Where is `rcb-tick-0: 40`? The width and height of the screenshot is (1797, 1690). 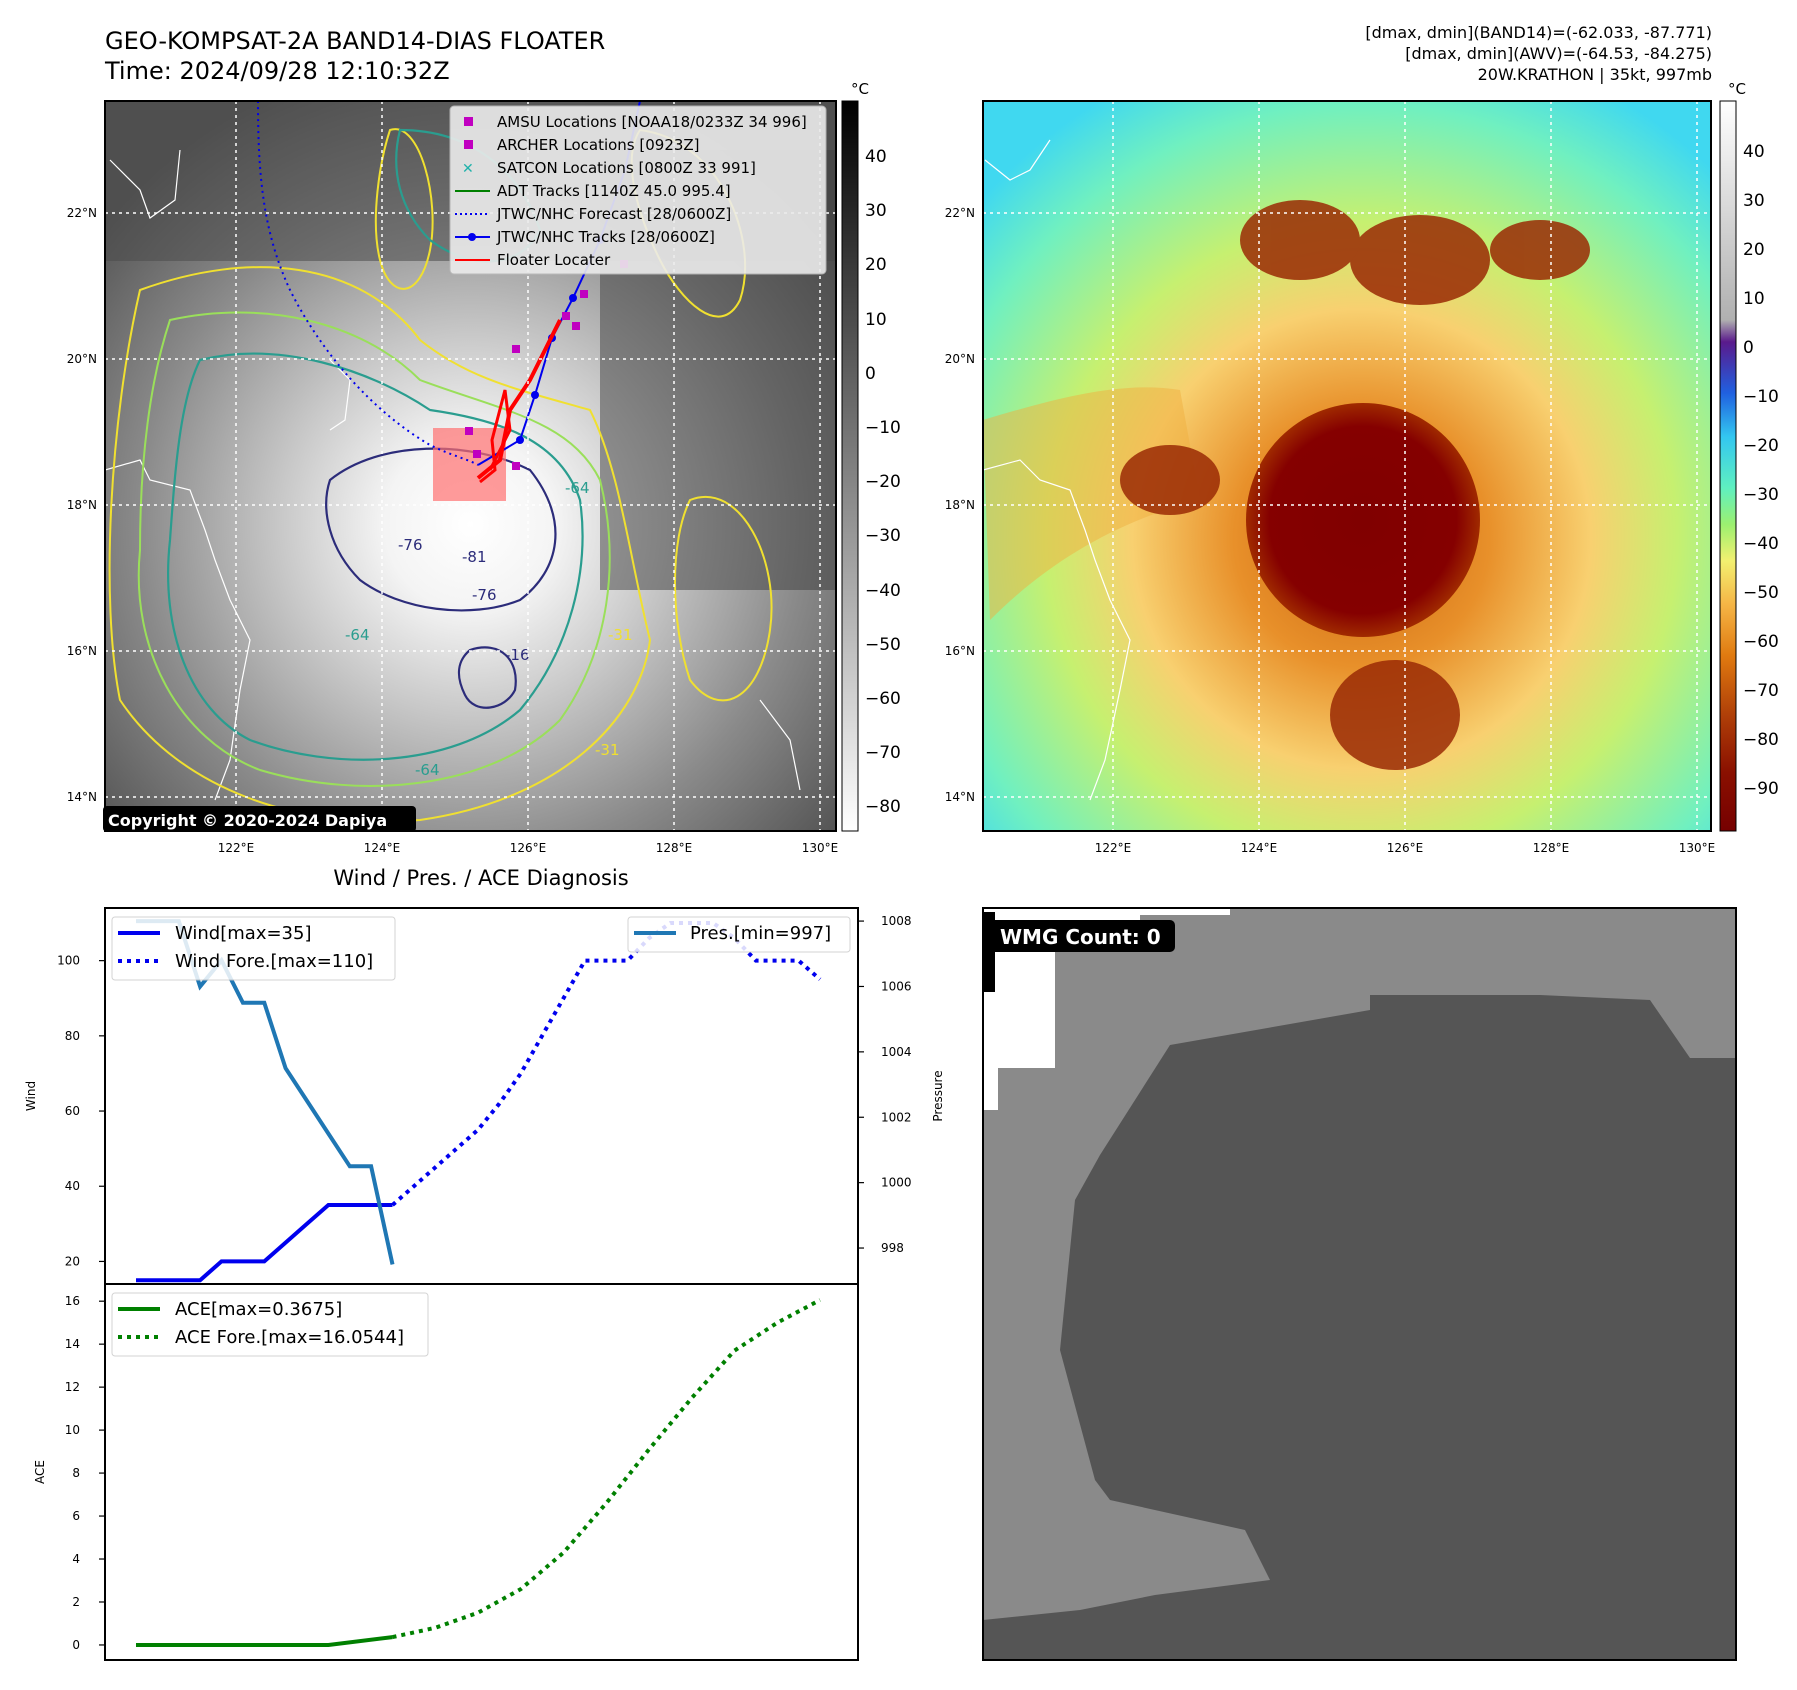
rcb-tick-0: 40 is located at coordinates (1754, 152).